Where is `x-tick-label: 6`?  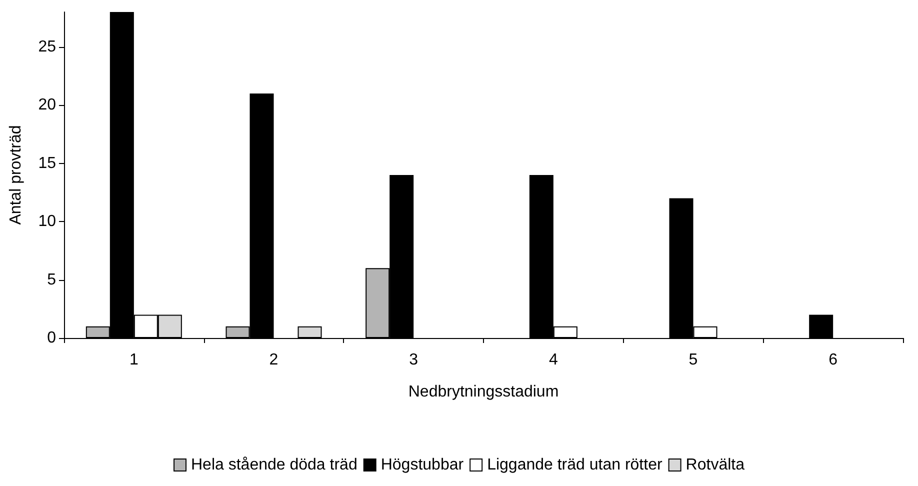
x-tick-label: 6 is located at coordinates (833, 360).